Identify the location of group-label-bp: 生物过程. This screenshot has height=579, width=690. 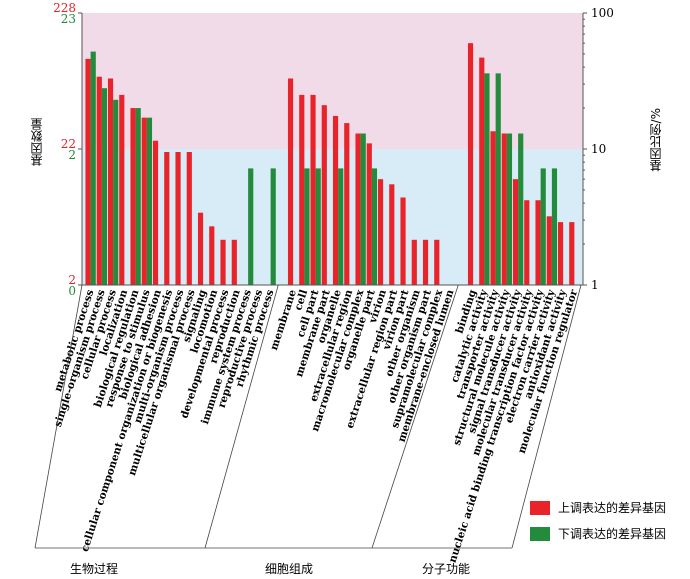
(94, 569).